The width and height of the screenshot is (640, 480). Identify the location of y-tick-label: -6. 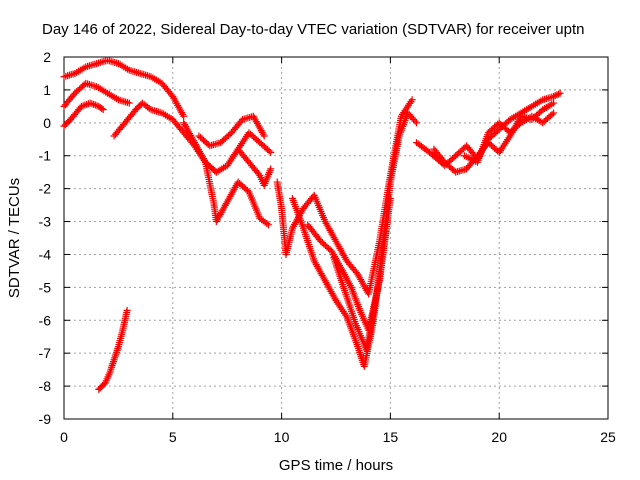
(45, 320).